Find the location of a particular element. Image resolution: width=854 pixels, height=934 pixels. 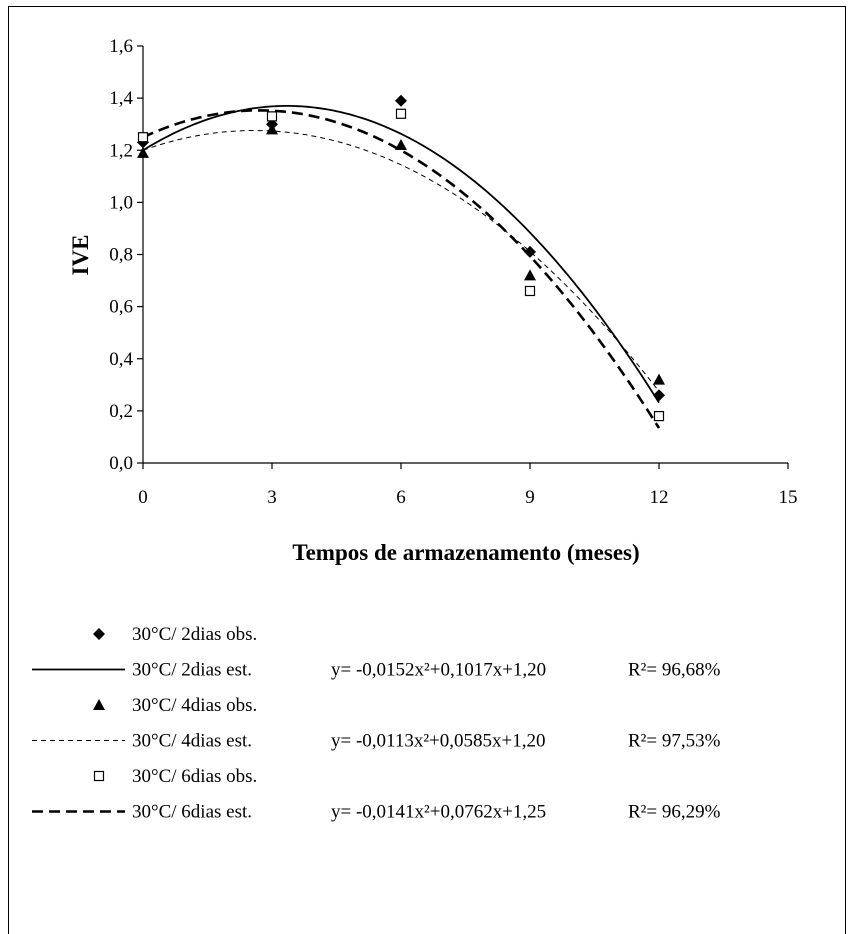

y-tick-label: 1,6 is located at coordinates (121, 46).